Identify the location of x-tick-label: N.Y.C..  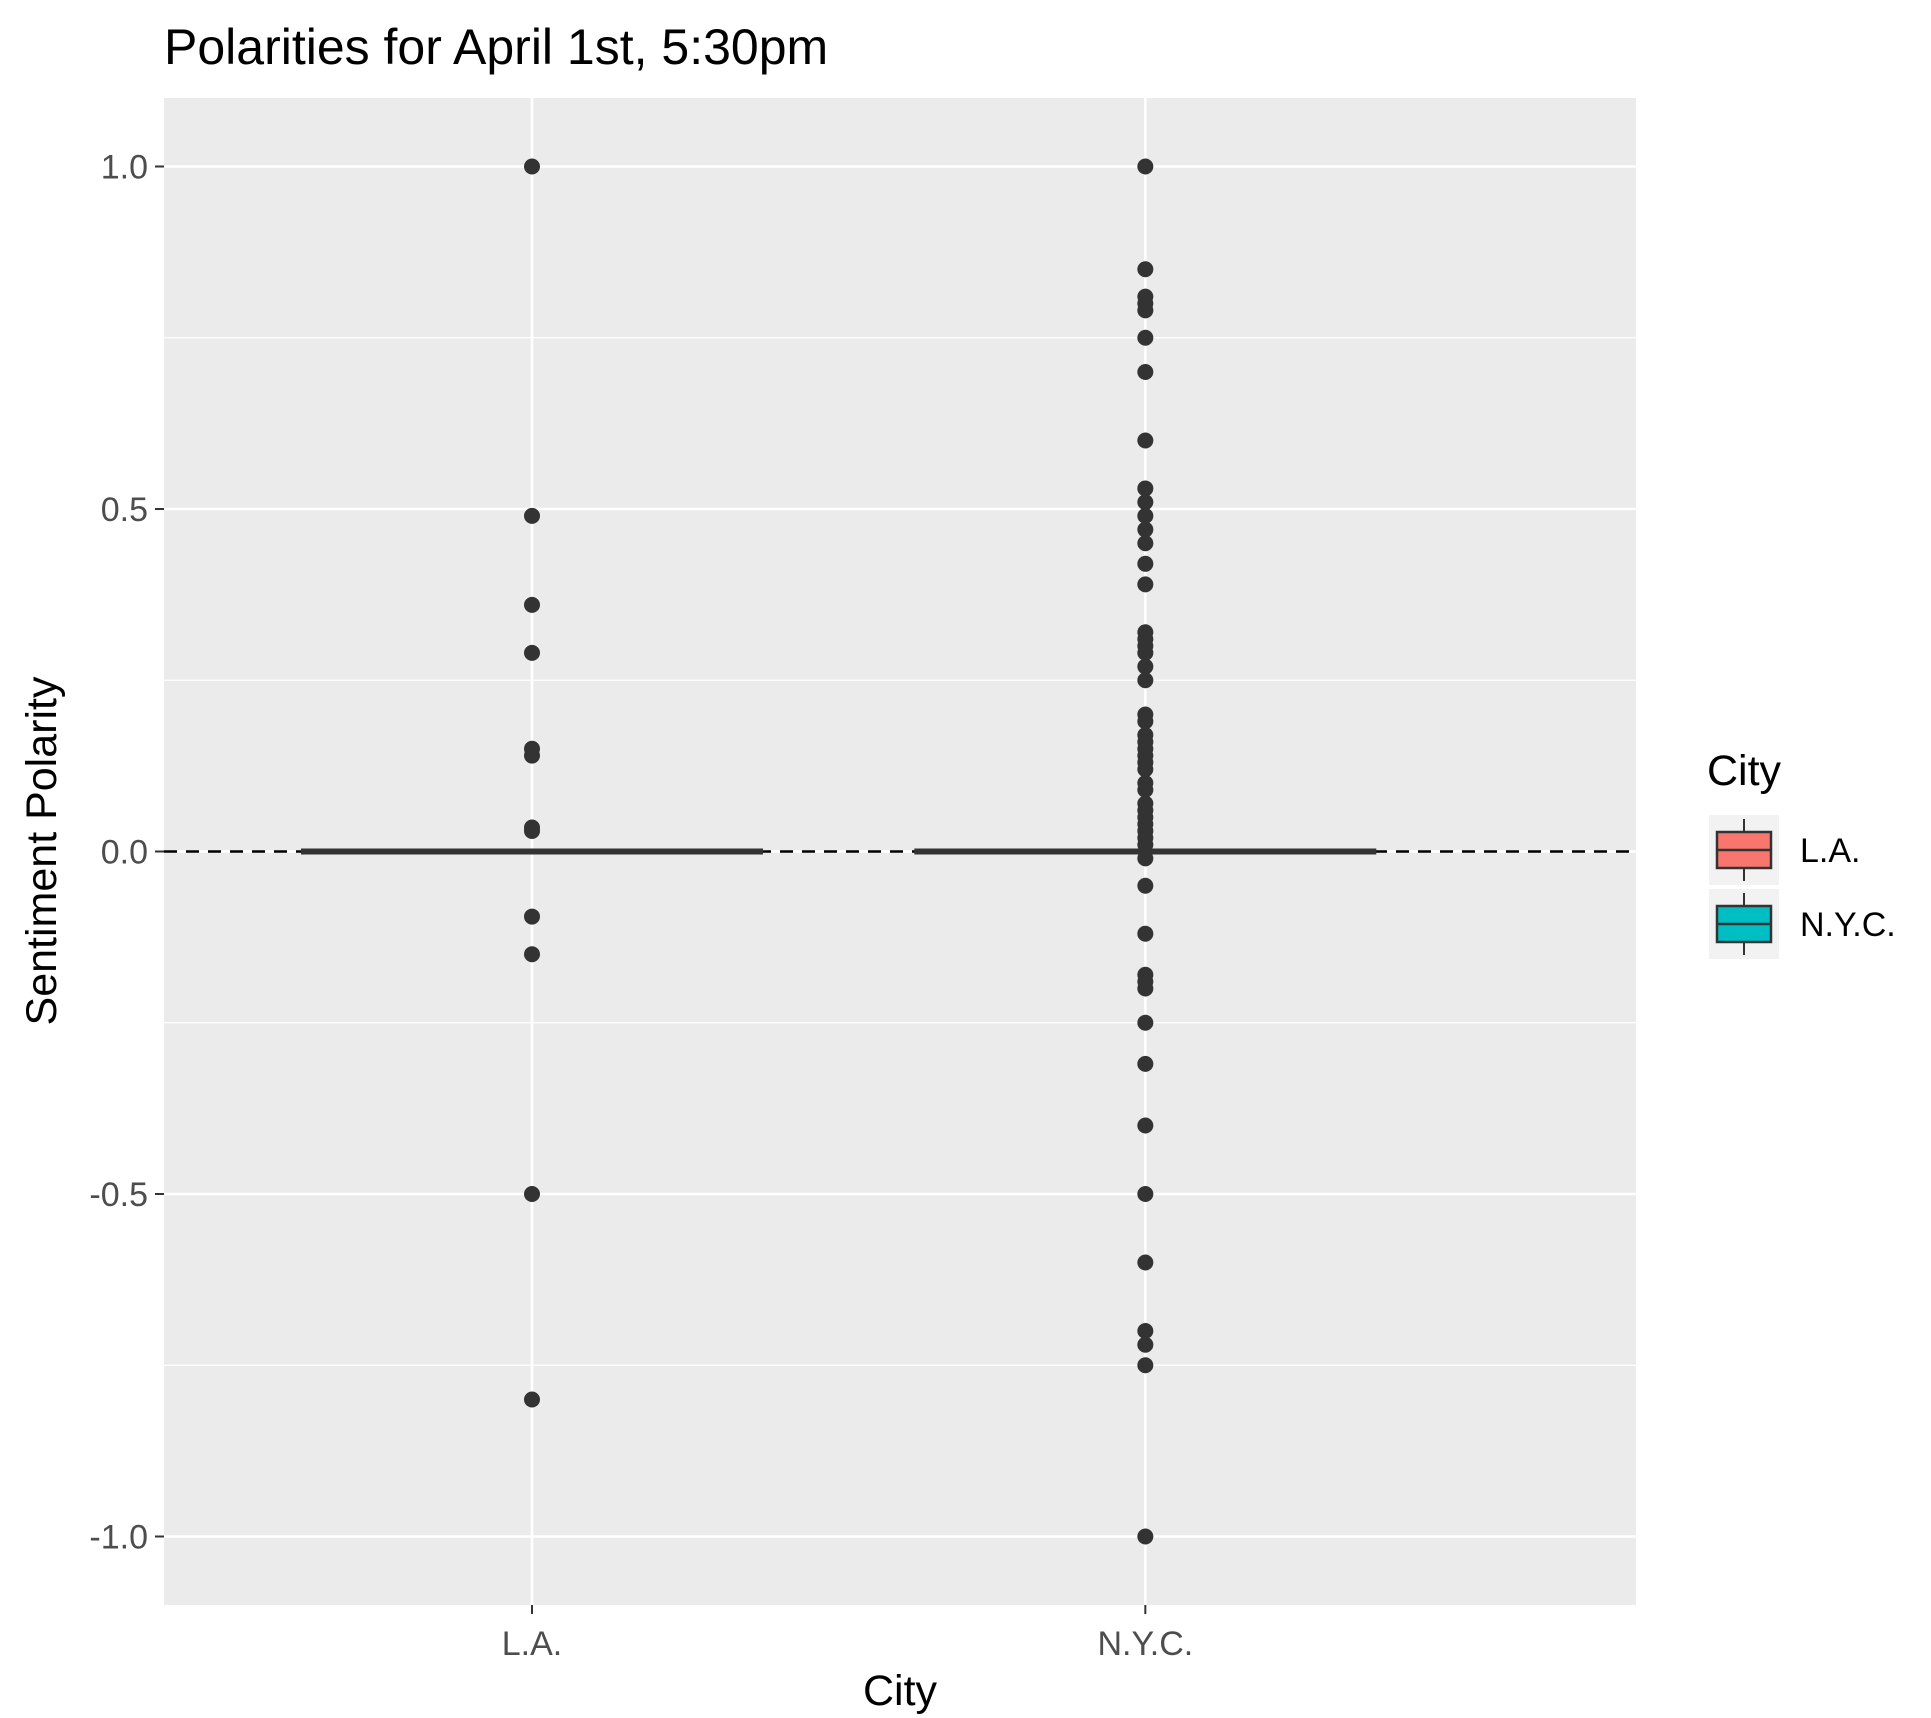
(1145, 1644).